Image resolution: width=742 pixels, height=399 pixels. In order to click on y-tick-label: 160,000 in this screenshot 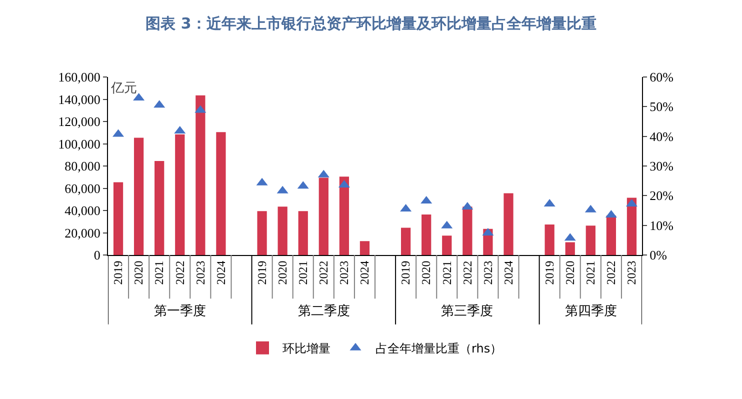, I will do `click(79, 77)`.